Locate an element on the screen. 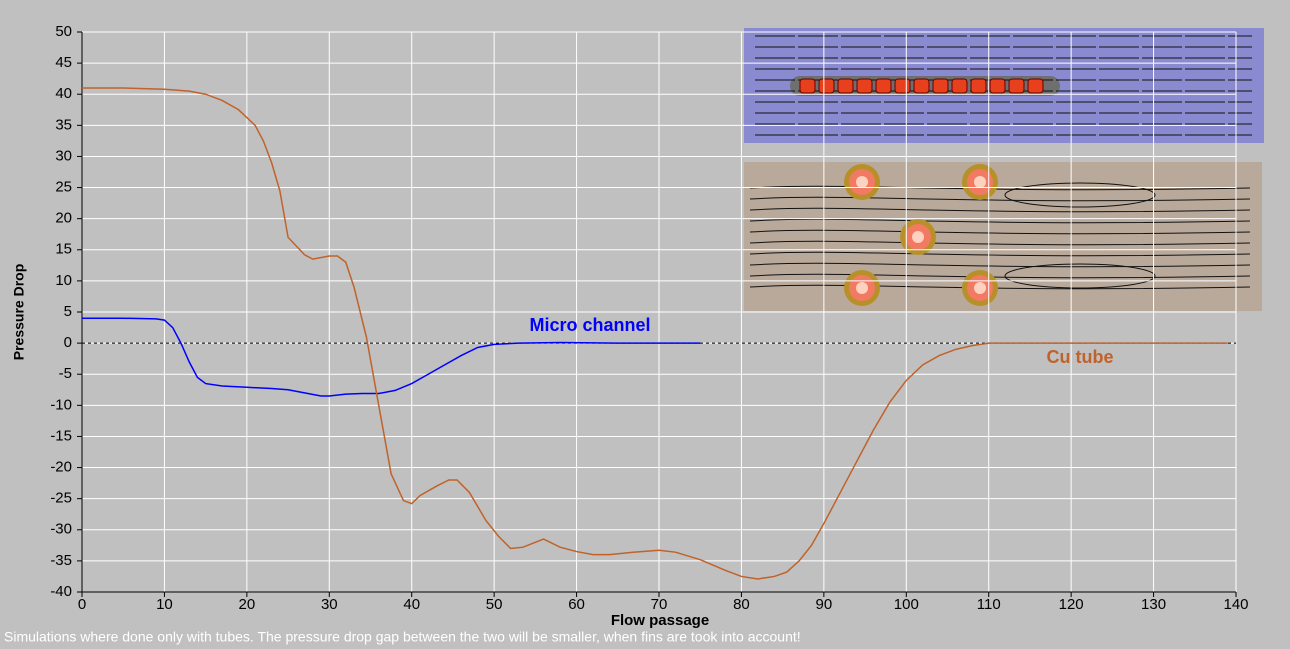 The width and height of the screenshot is (1290, 649). x-tick-label: 10 is located at coordinates (164, 604).